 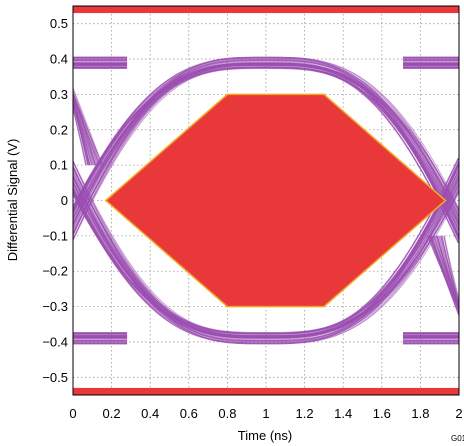 What do you see at coordinates (189, 413) in the screenshot?
I see `x-tick-label: 0.6` at bounding box center [189, 413].